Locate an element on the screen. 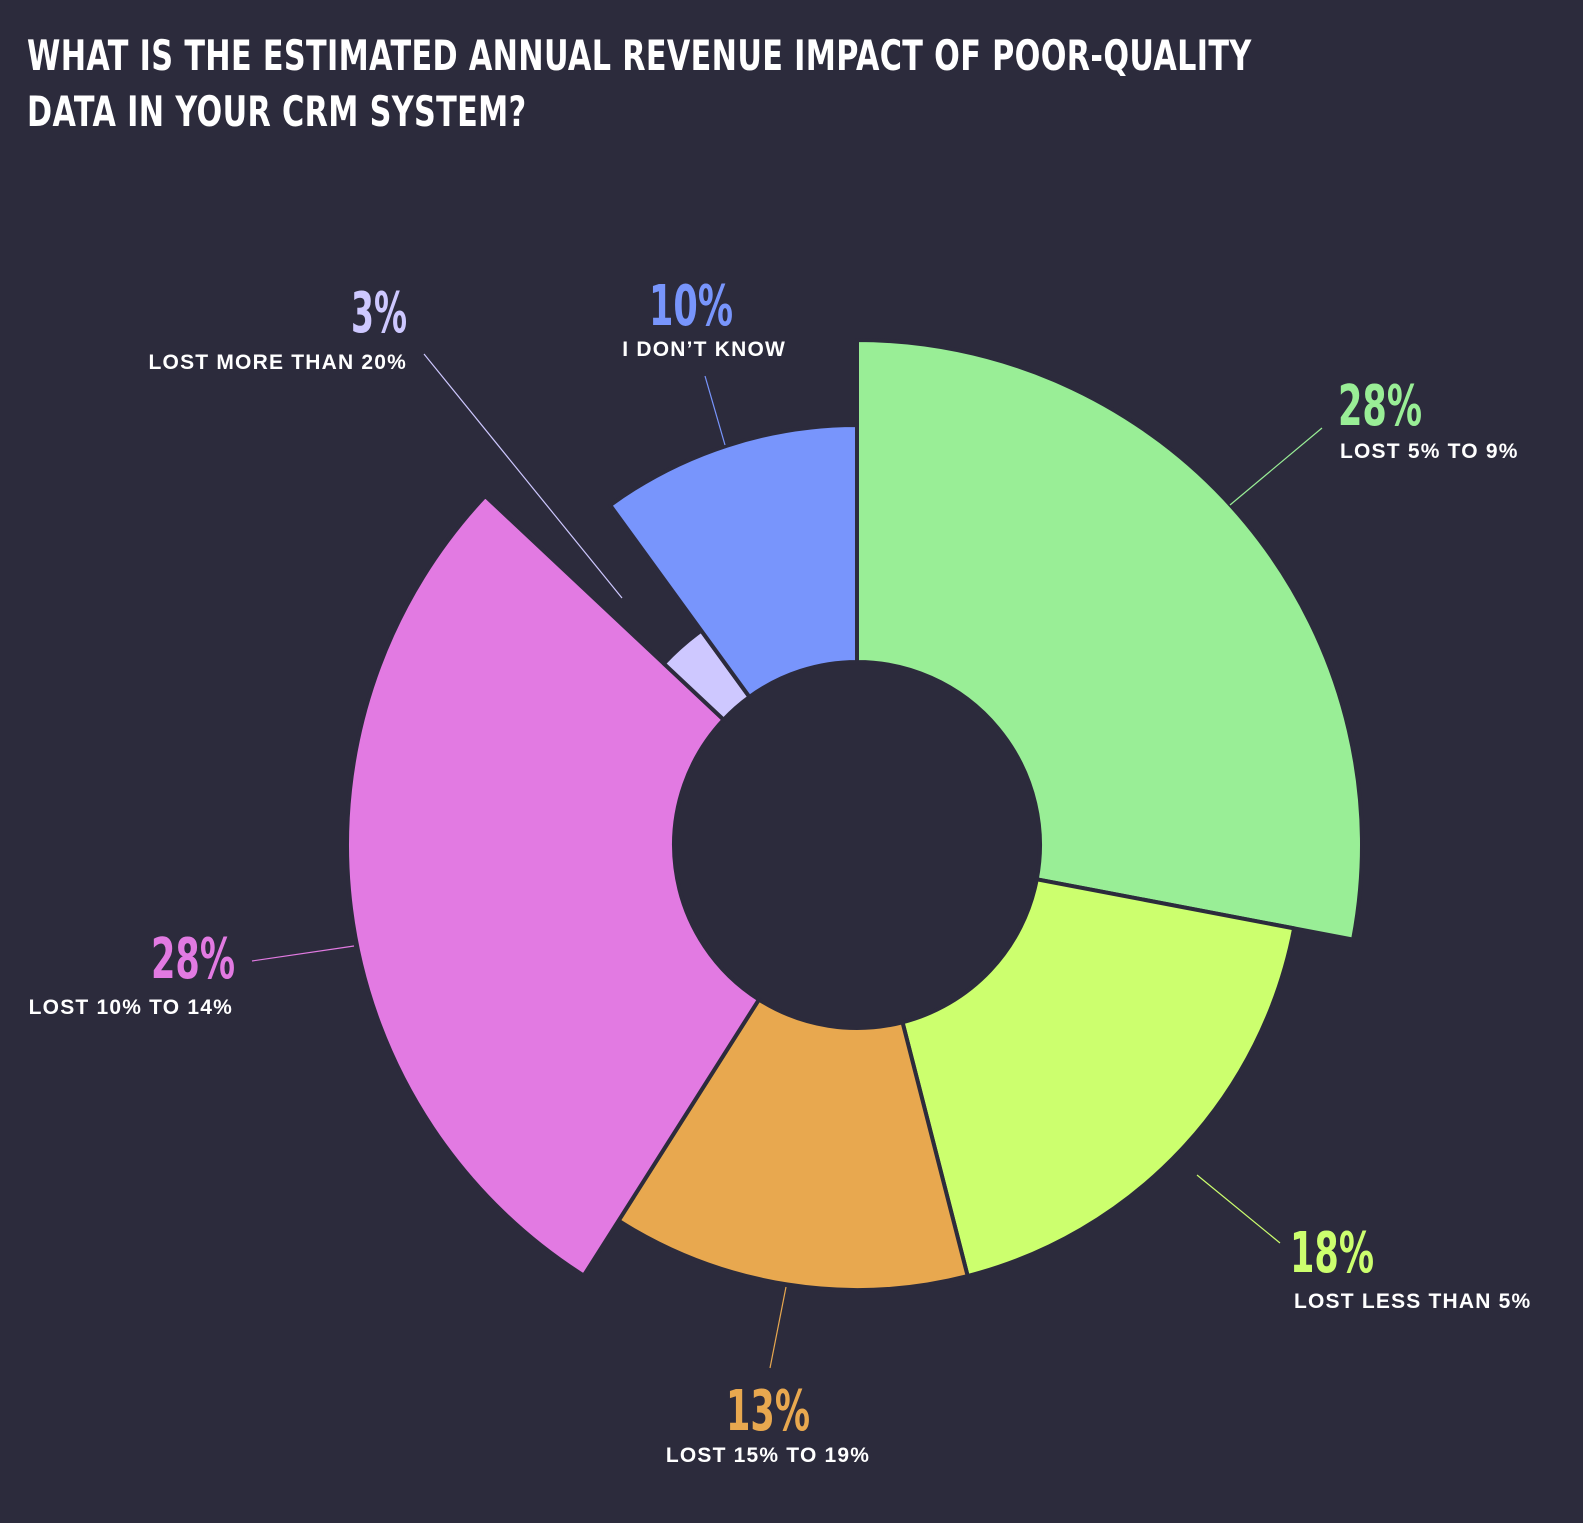  value-label-lost-less-than-5: 18% is located at coordinates (1332, 1253).